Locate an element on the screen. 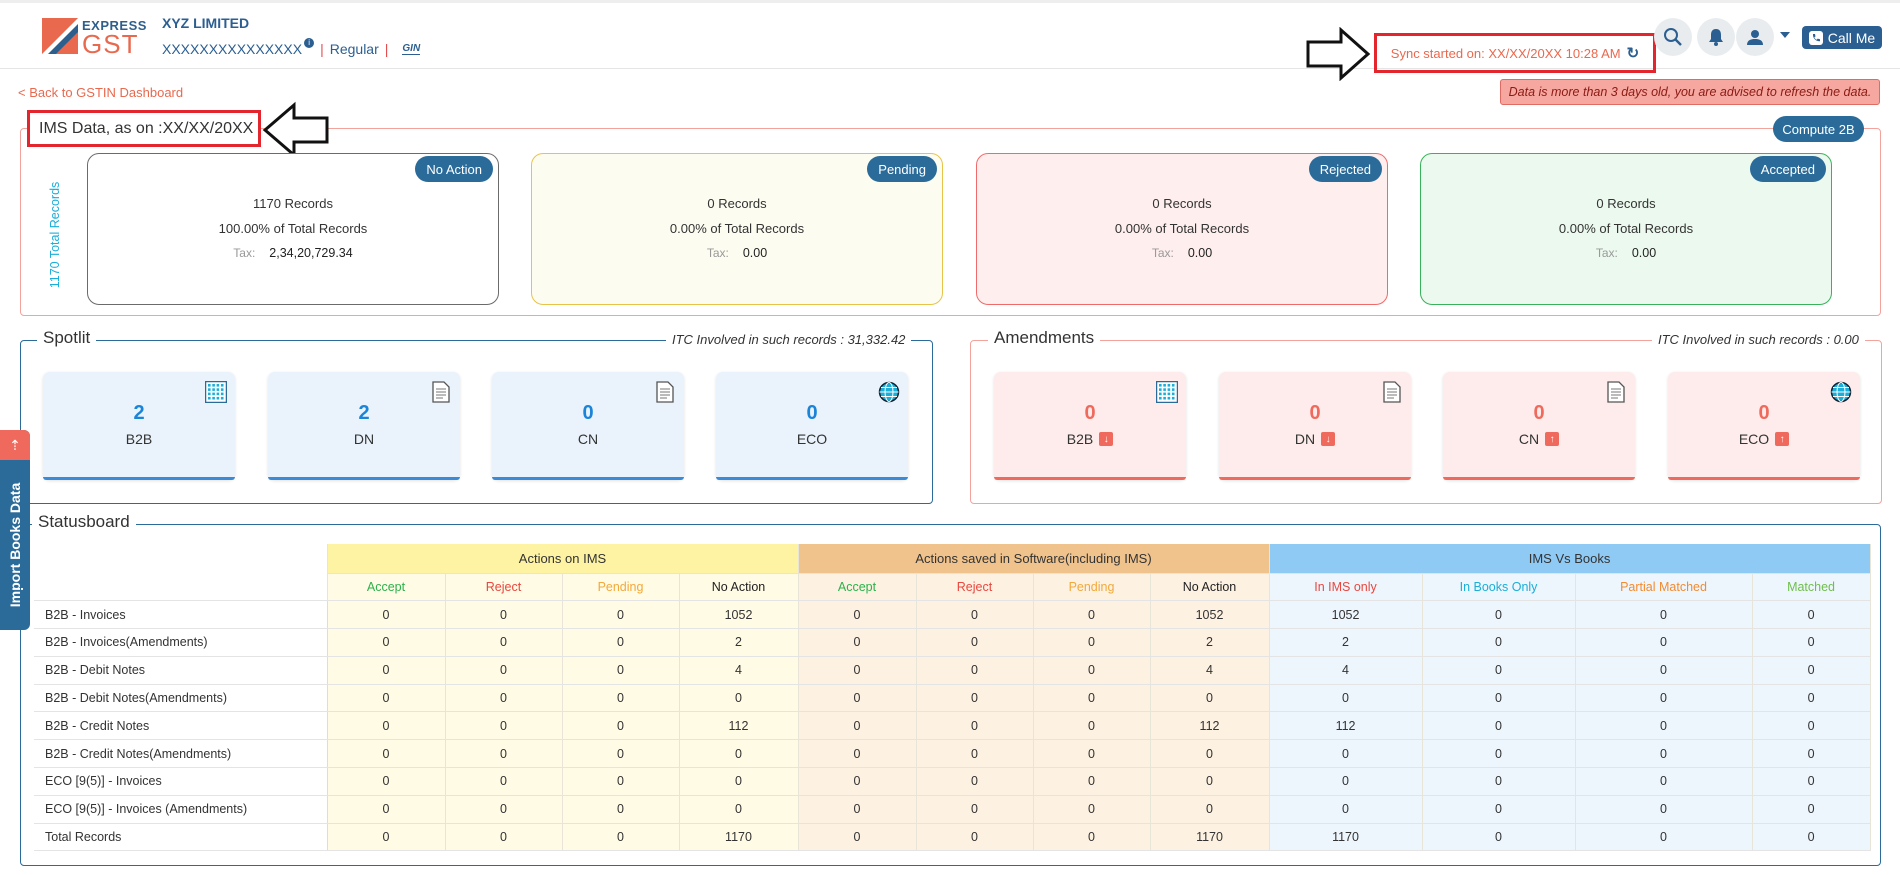  spotlit-card-eco: 0 ECO is located at coordinates (812, 426).